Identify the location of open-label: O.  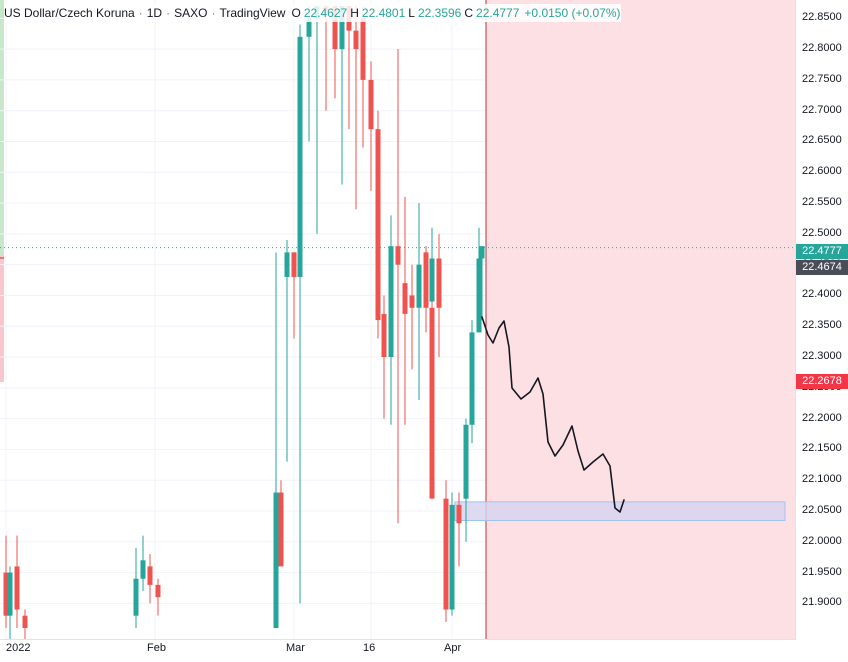
(296, 13).